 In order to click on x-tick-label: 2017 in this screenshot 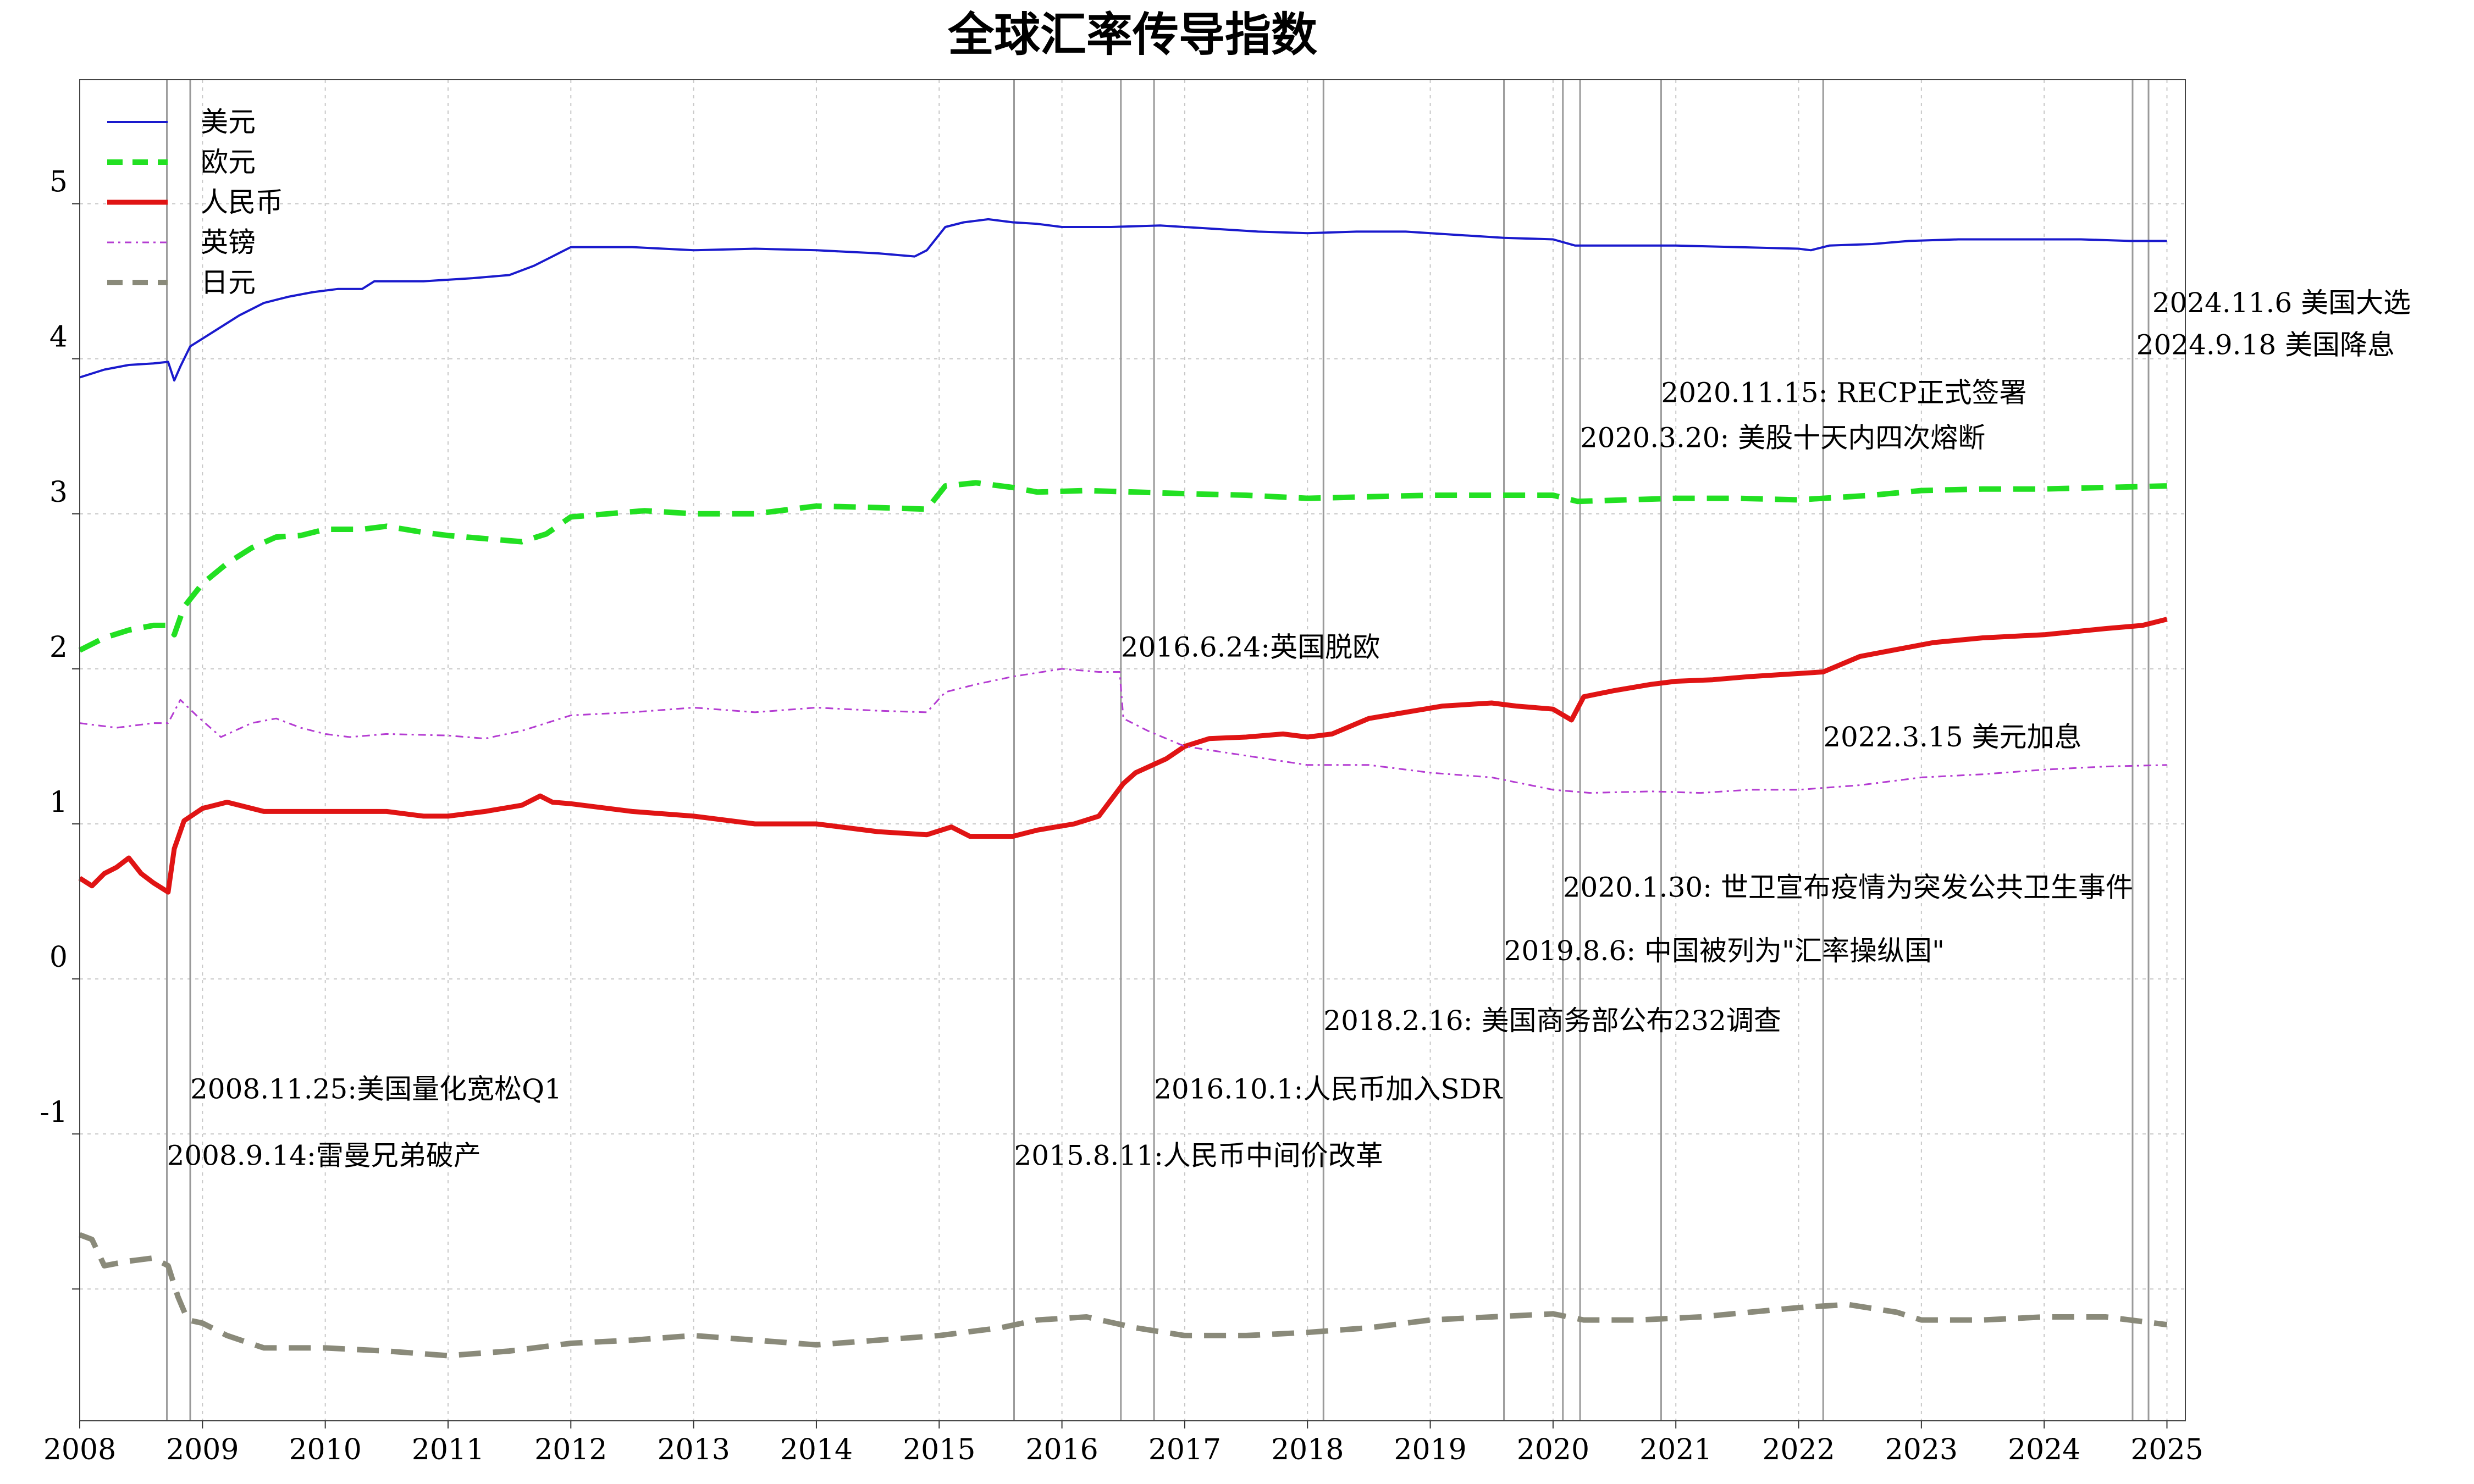, I will do `click(1184, 1449)`.